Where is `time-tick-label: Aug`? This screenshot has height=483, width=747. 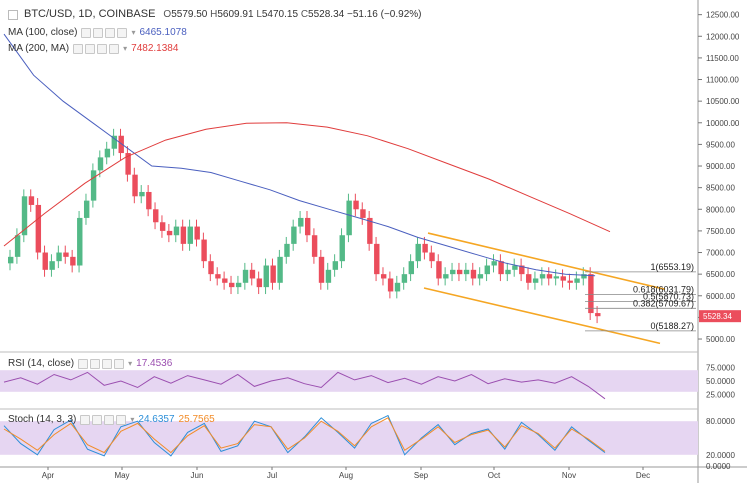
time-tick-label: Aug is located at coordinates (346, 475).